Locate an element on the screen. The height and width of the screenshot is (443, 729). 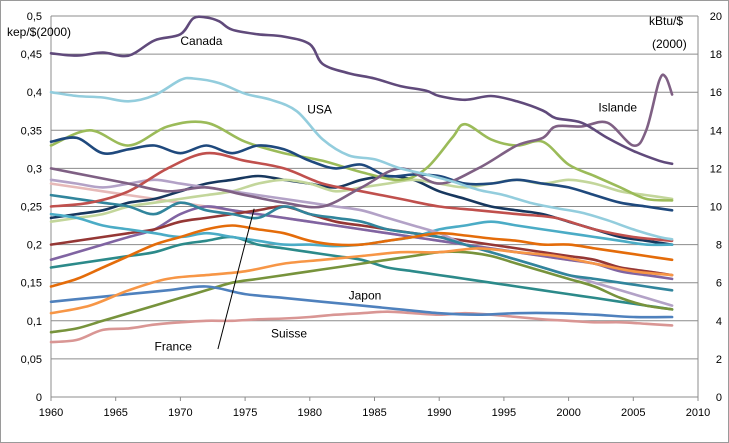
x-tick-label: 1985 is located at coordinates (374, 413).